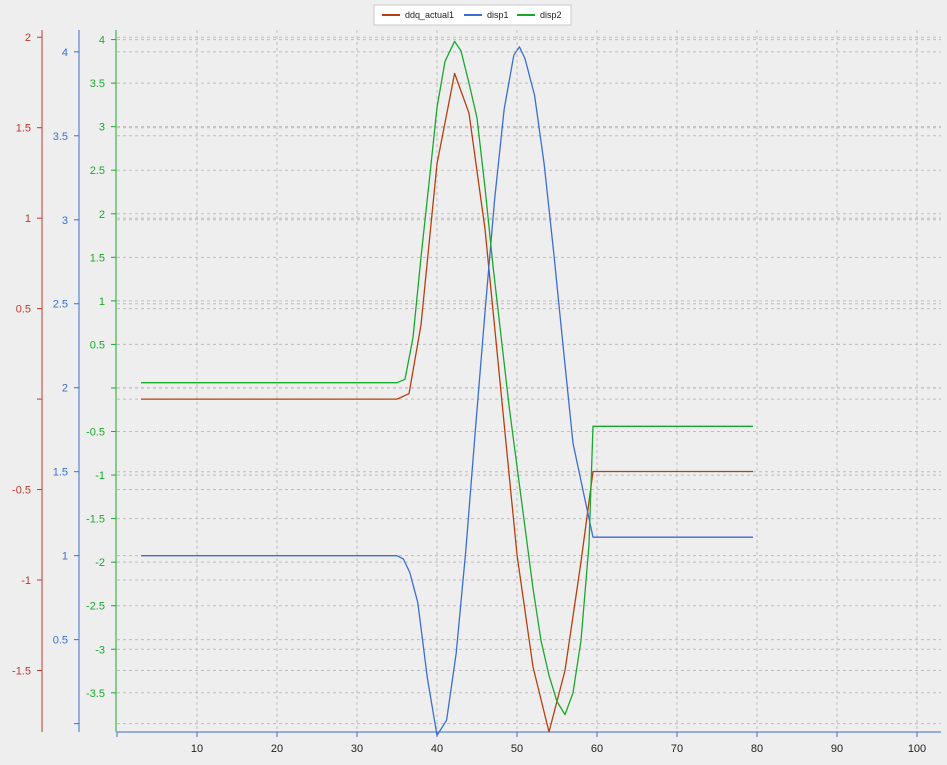  I want to click on y-tick-label-disp2: -1, so click(100, 476).